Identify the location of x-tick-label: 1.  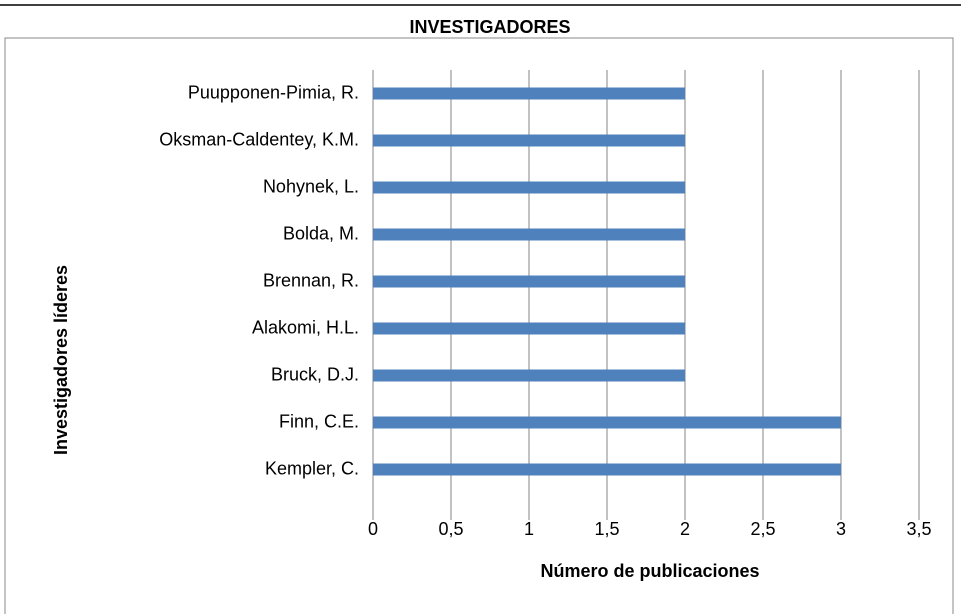
(529, 529).